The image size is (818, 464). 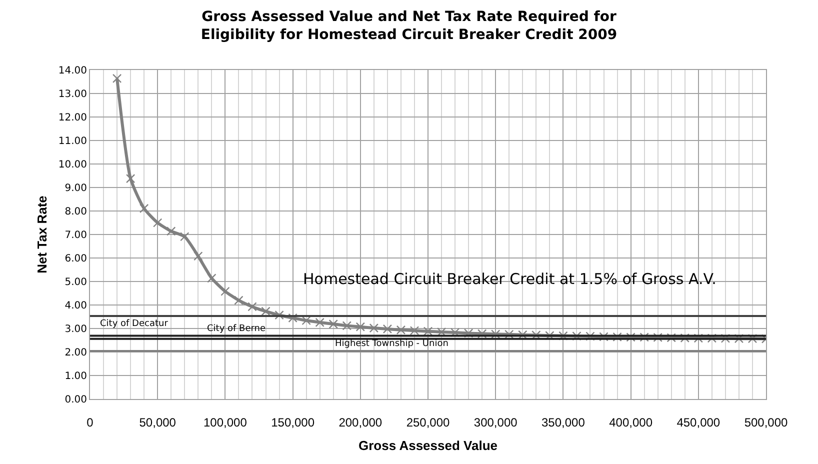 I want to click on x-tick-label: 500,000, so click(x=766, y=422).